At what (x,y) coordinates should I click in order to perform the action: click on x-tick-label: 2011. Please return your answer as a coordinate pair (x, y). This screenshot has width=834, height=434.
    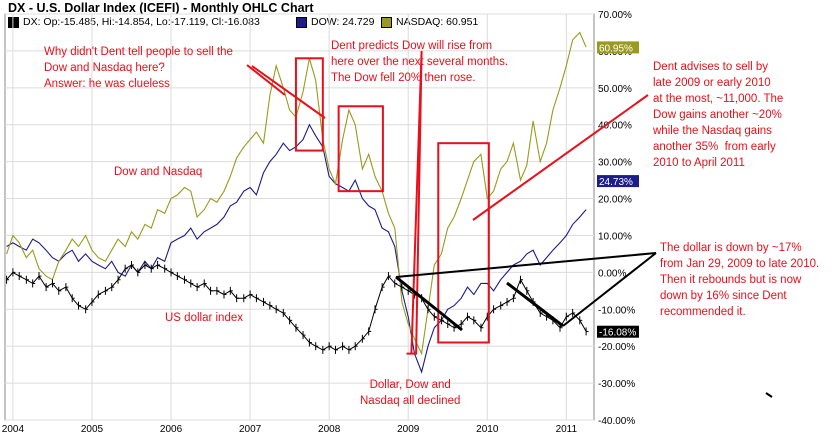
    Looking at the image, I should click on (567, 429).